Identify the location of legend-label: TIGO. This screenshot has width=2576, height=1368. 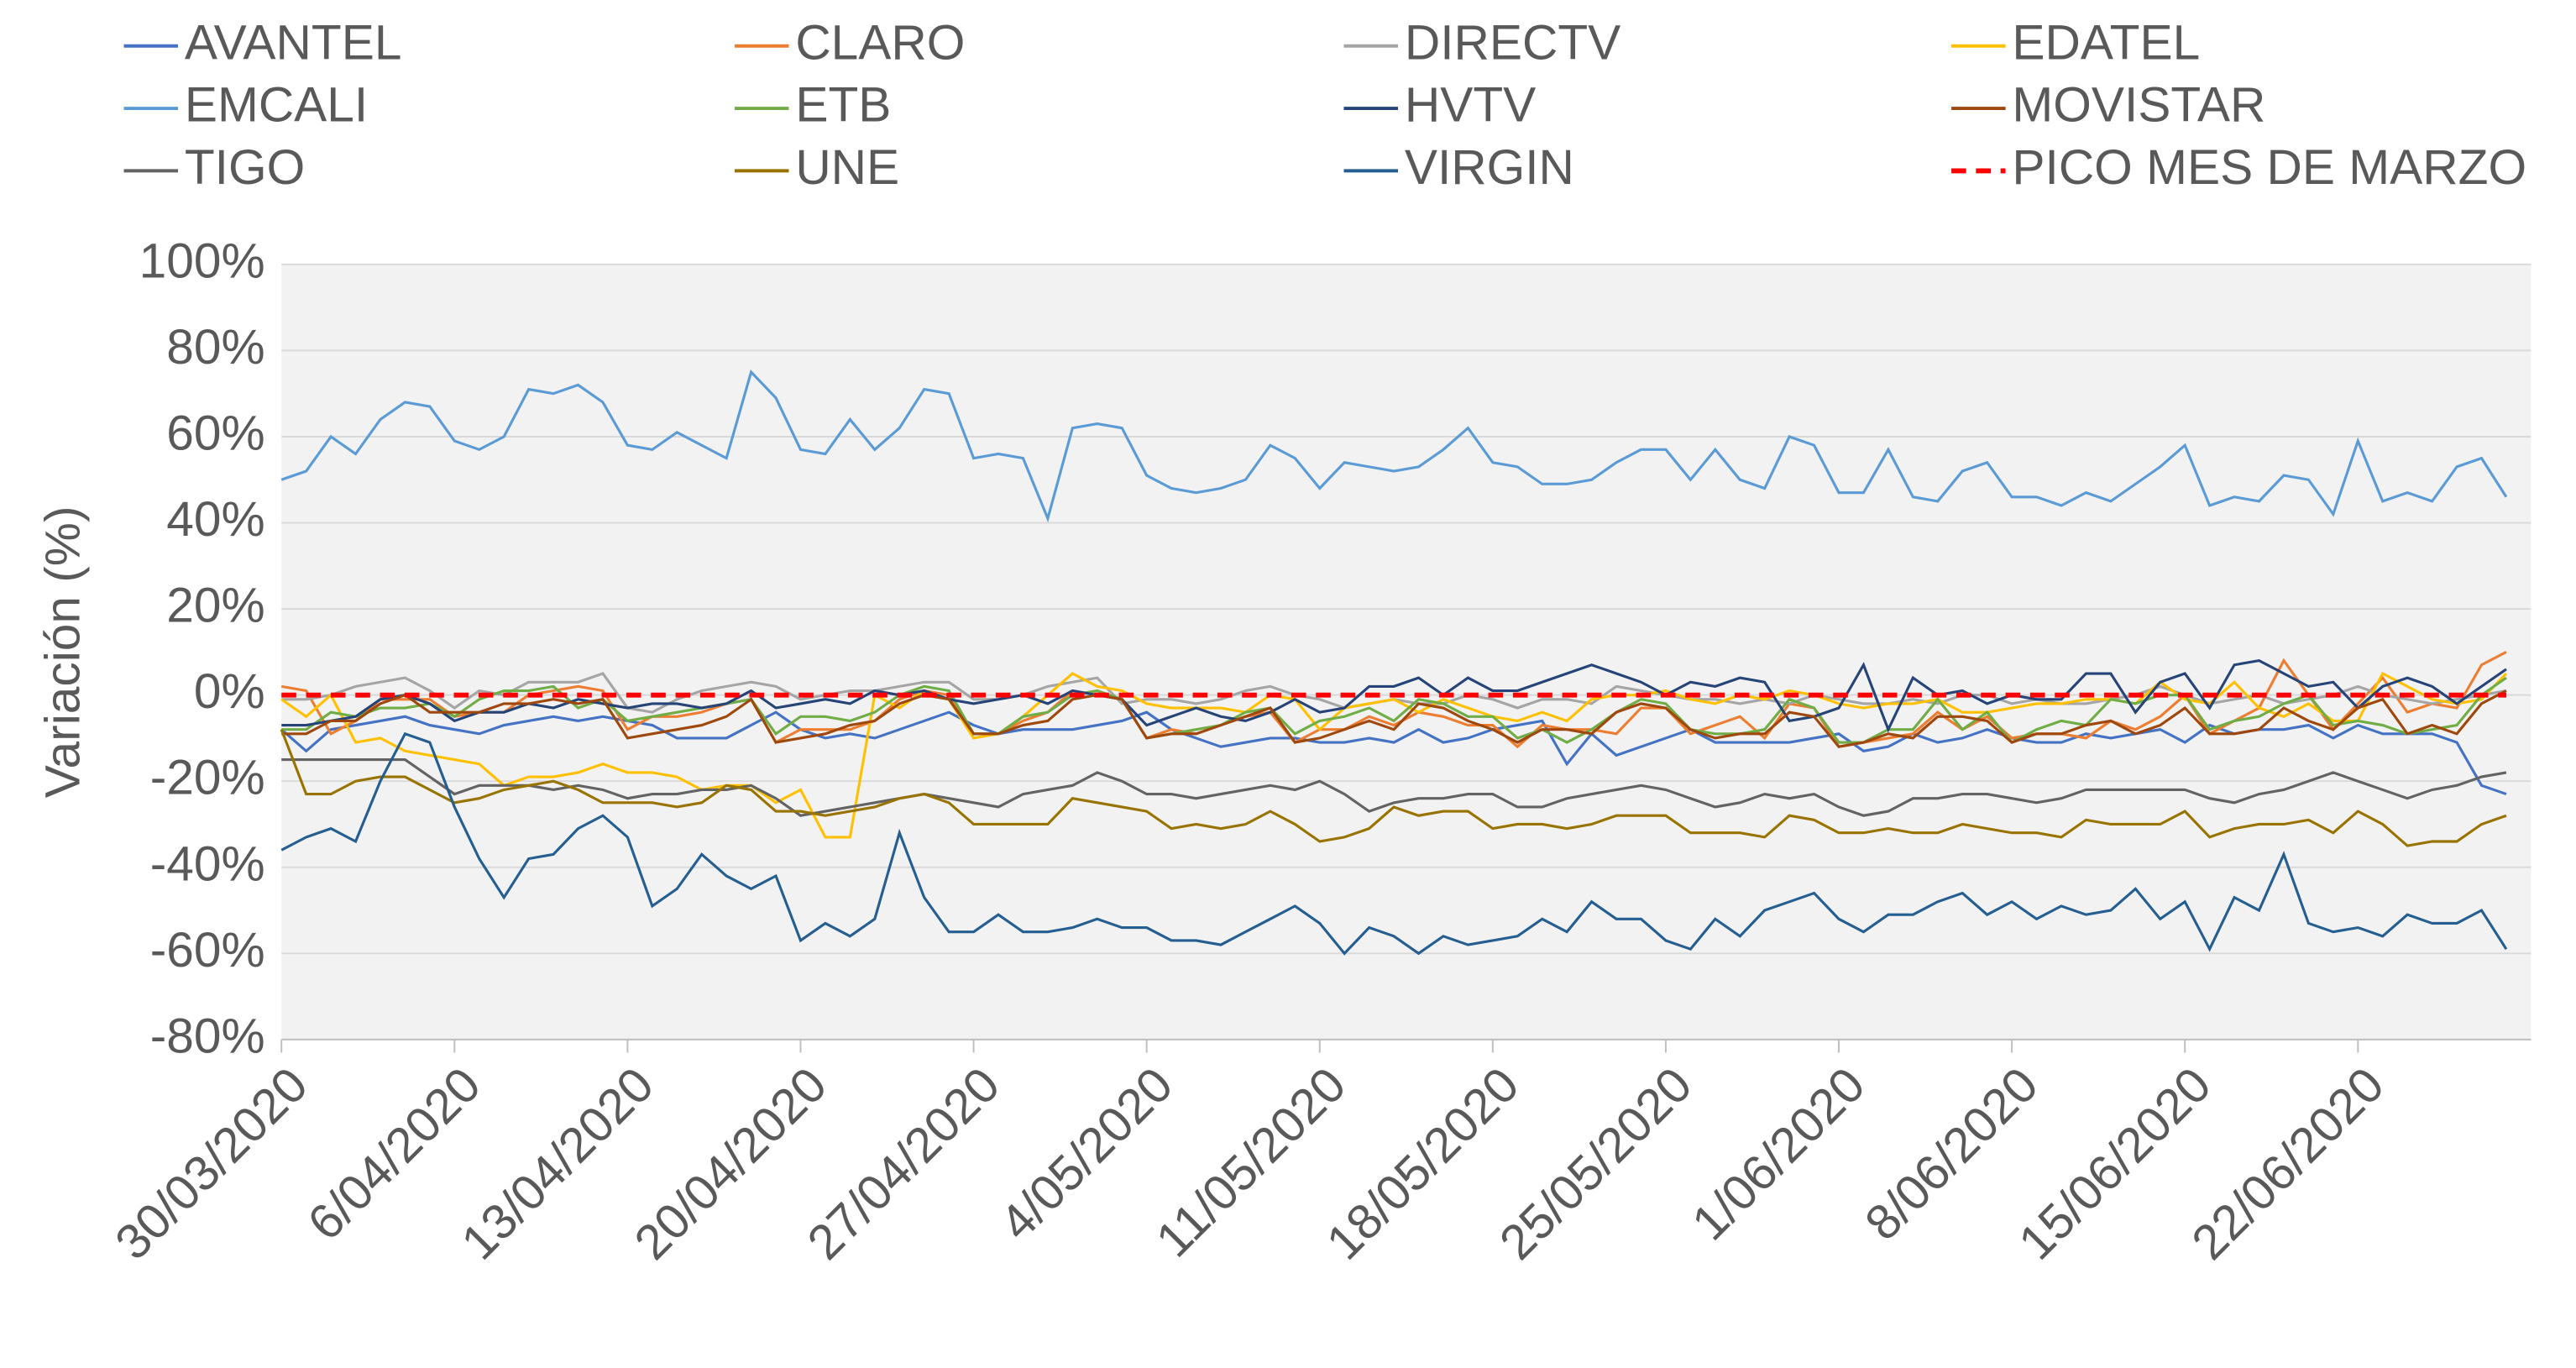
(245, 168).